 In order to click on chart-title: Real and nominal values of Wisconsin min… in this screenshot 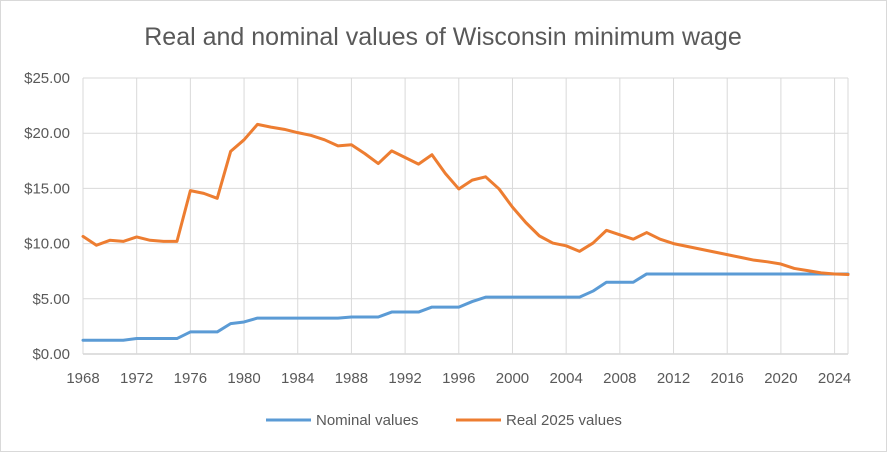, I will do `click(443, 37)`.